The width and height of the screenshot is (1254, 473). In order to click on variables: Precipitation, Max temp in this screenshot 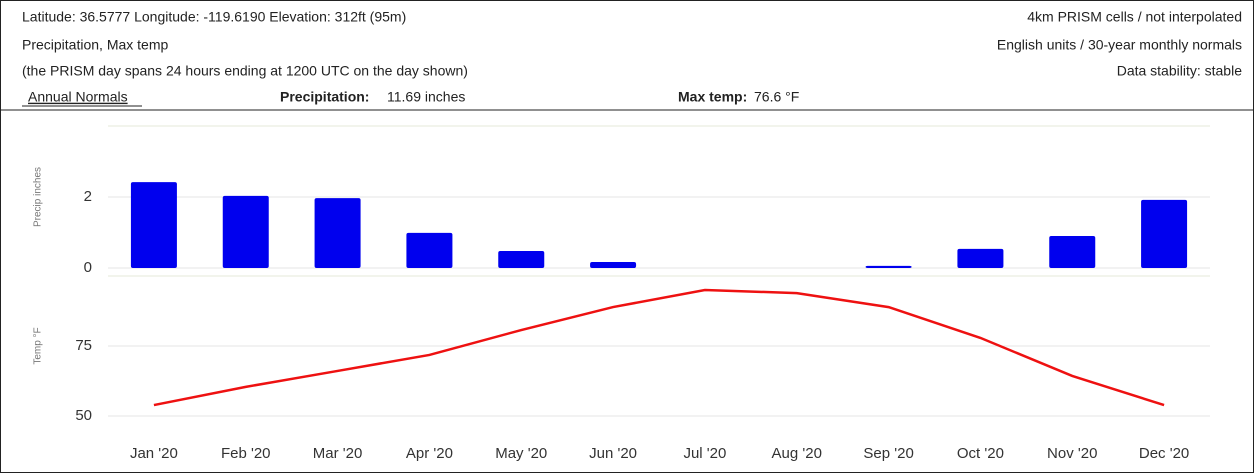, I will do `click(95, 45)`.